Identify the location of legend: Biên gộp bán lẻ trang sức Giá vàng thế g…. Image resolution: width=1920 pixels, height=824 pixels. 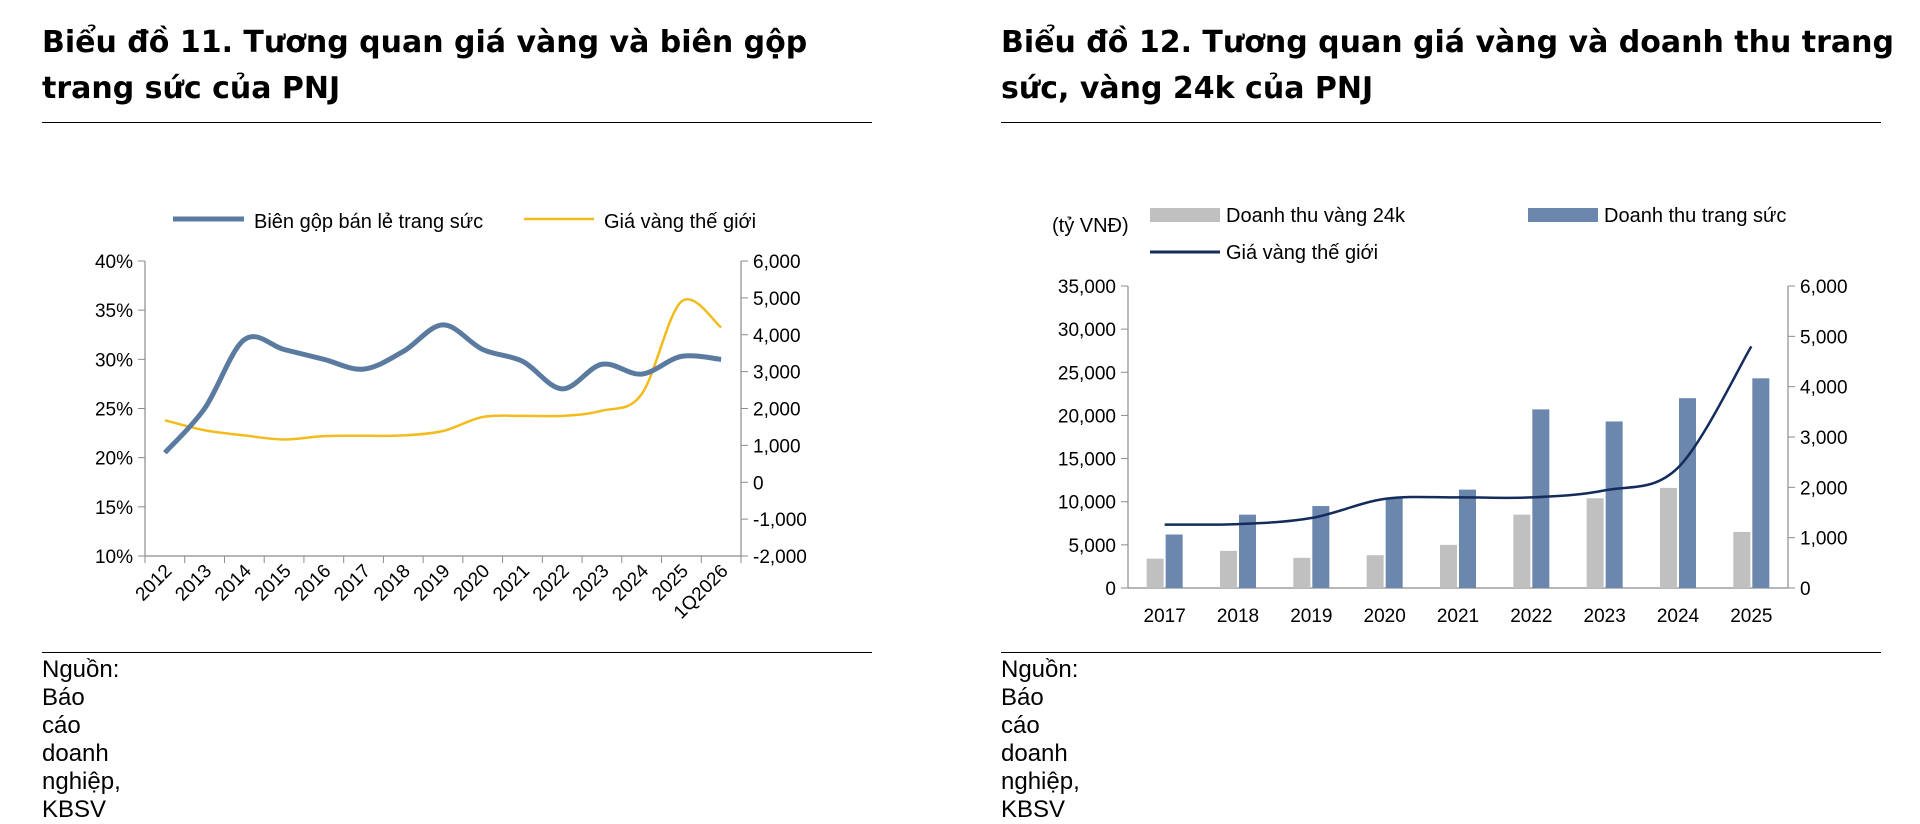
(464, 222).